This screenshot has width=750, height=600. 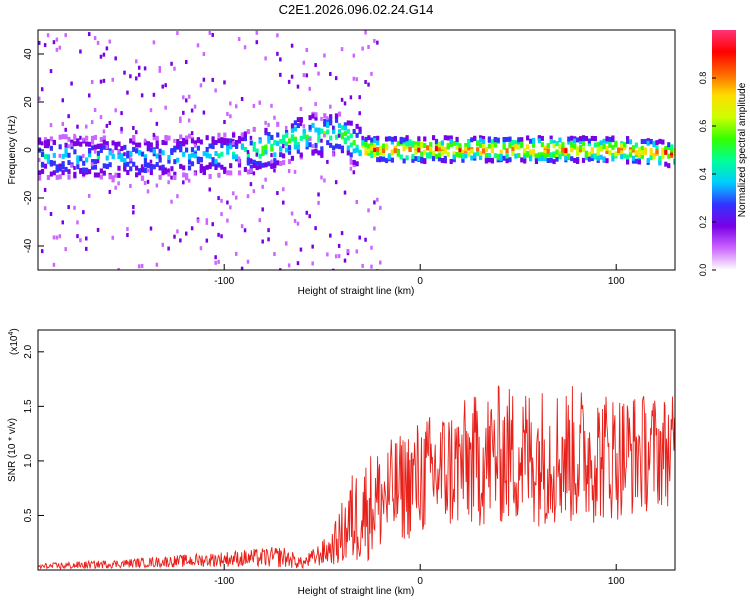 I want to click on snr-multiplier-label: (x104), so click(x=14, y=341).